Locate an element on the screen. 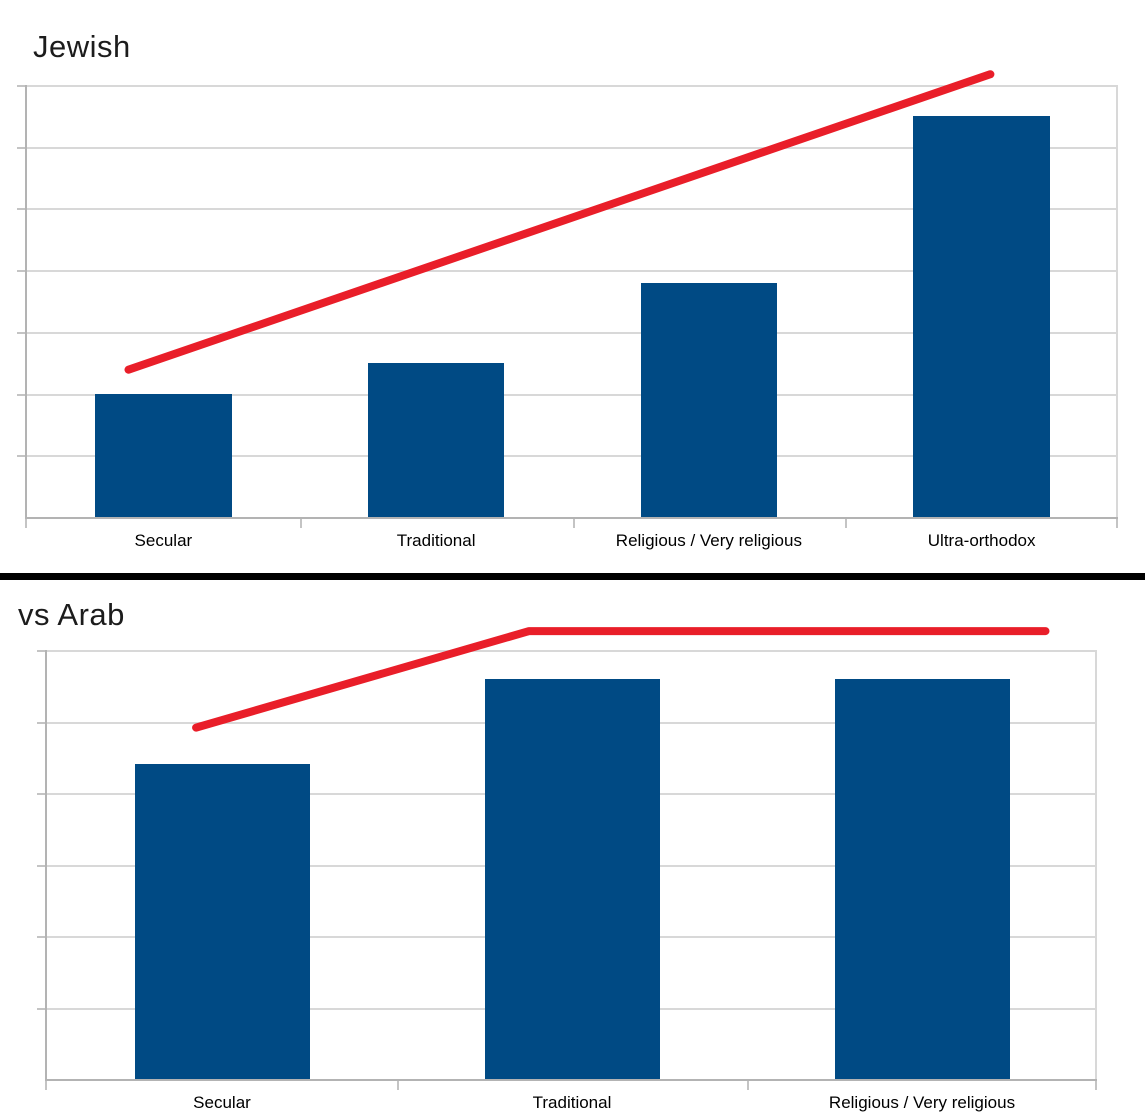 The width and height of the screenshot is (1145, 1120). bar-ultra-orthodox is located at coordinates (981, 316).